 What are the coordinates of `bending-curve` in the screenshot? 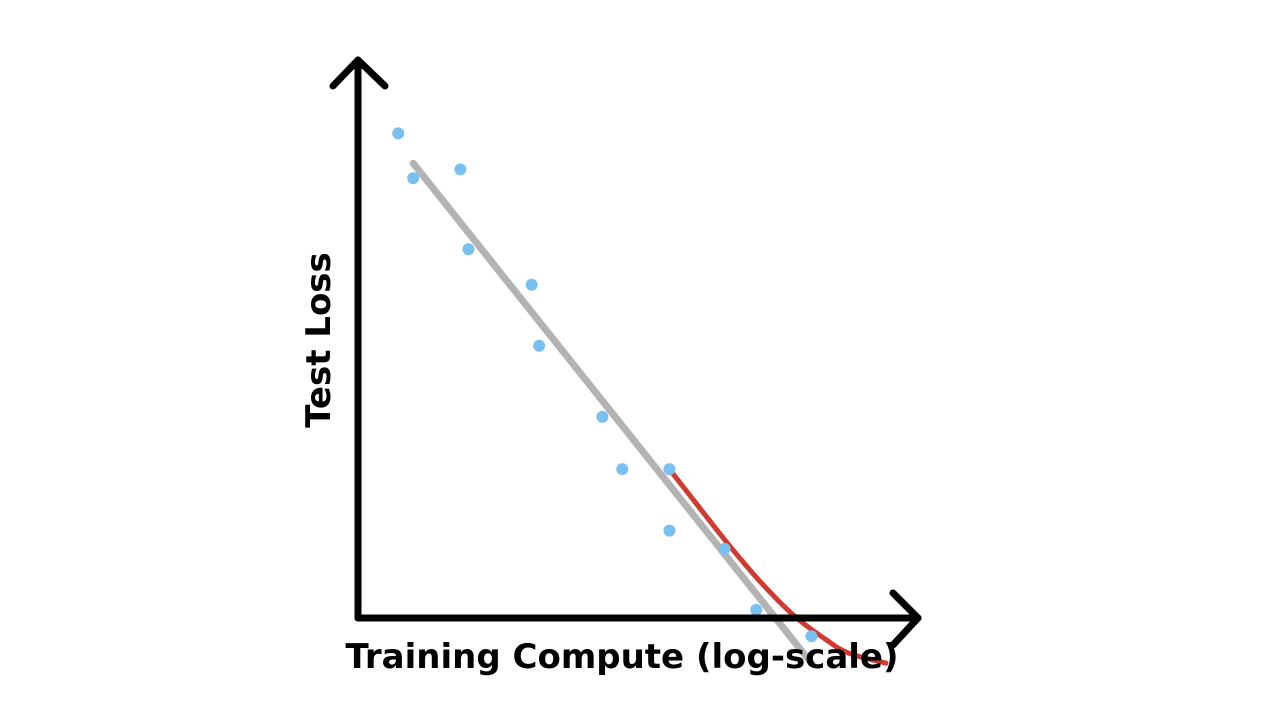 It's located at (777, 566).